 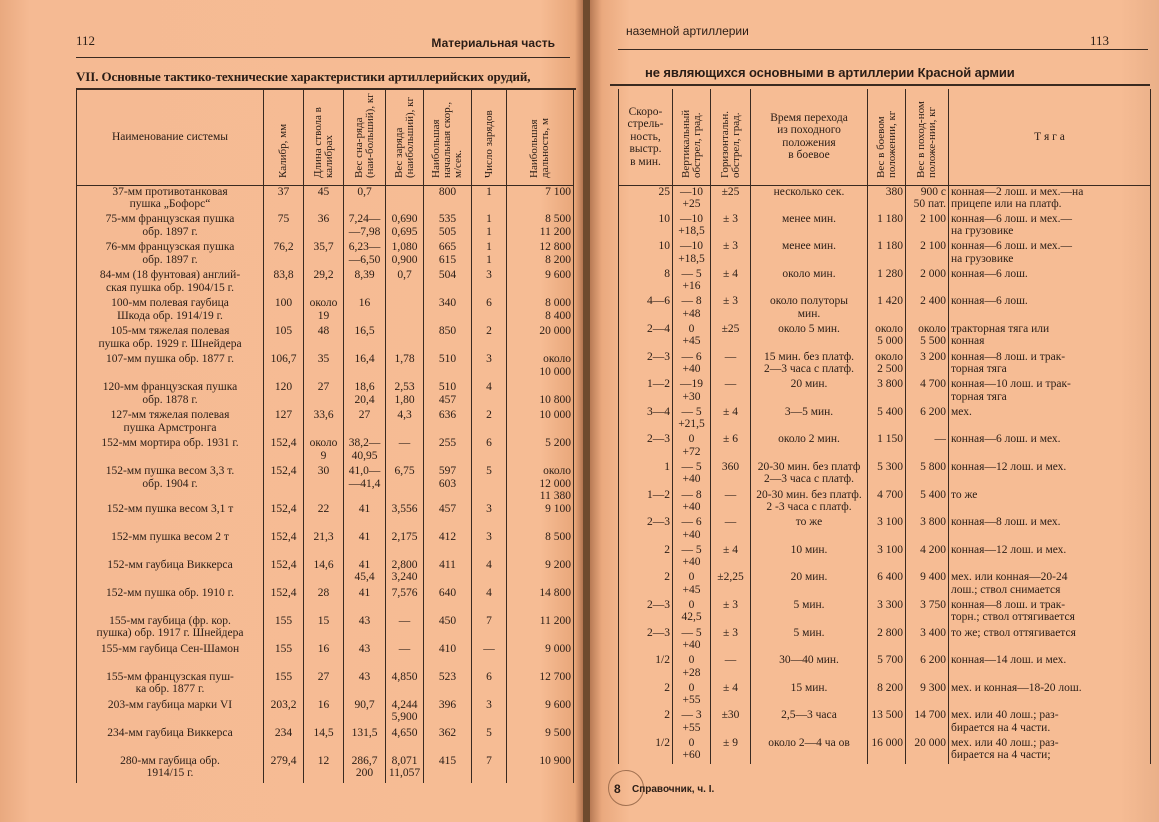 I want to click on cell-traction: конная—6 лош., so click(x=1049, y=281).